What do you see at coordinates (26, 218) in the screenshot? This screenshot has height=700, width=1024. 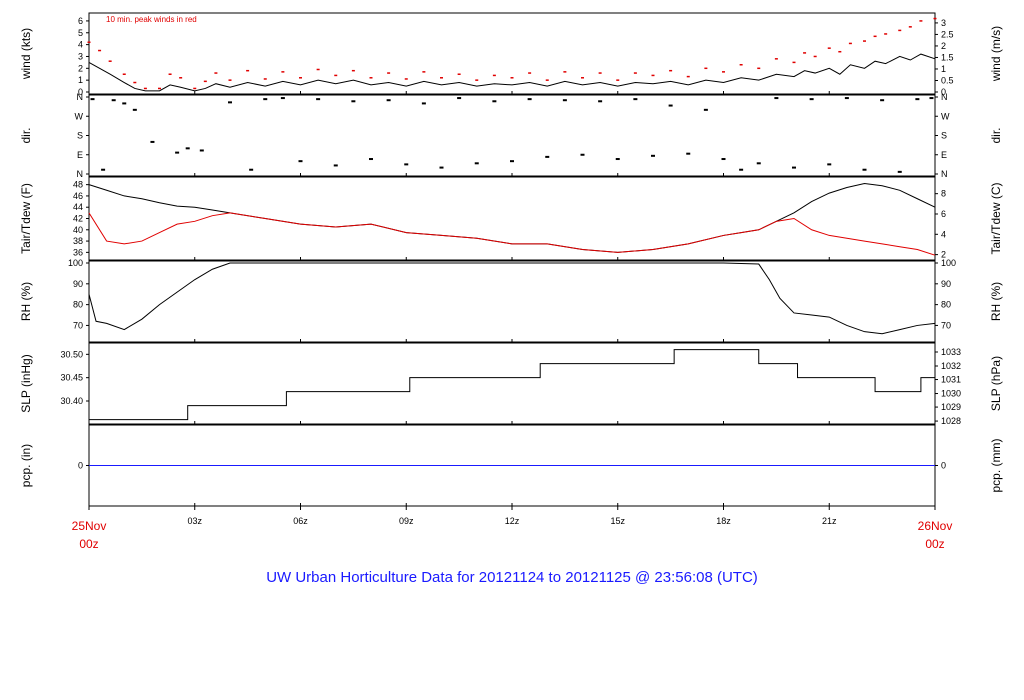 I see `temp-ylabel-left: Tair/Tdew (F)` at bounding box center [26, 218].